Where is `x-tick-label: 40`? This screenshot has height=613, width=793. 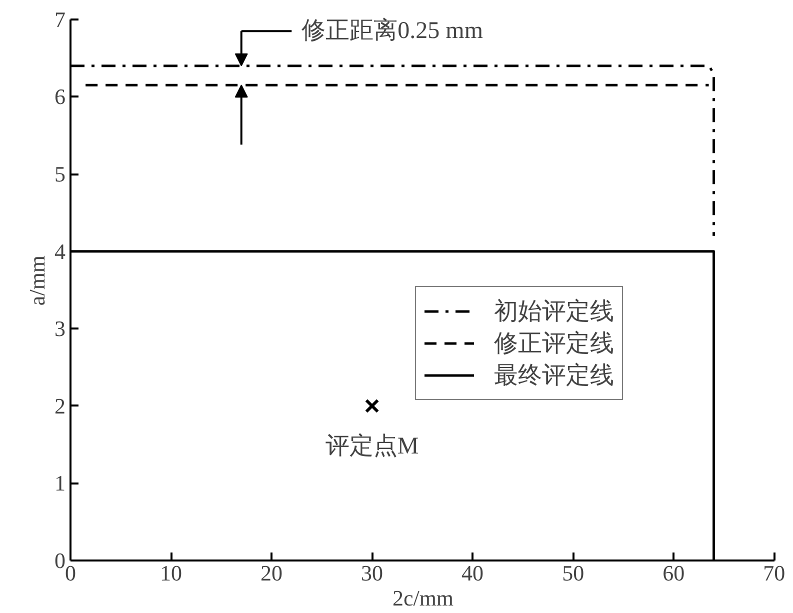 x-tick-label: 40 is located at coordinates (473, 573).